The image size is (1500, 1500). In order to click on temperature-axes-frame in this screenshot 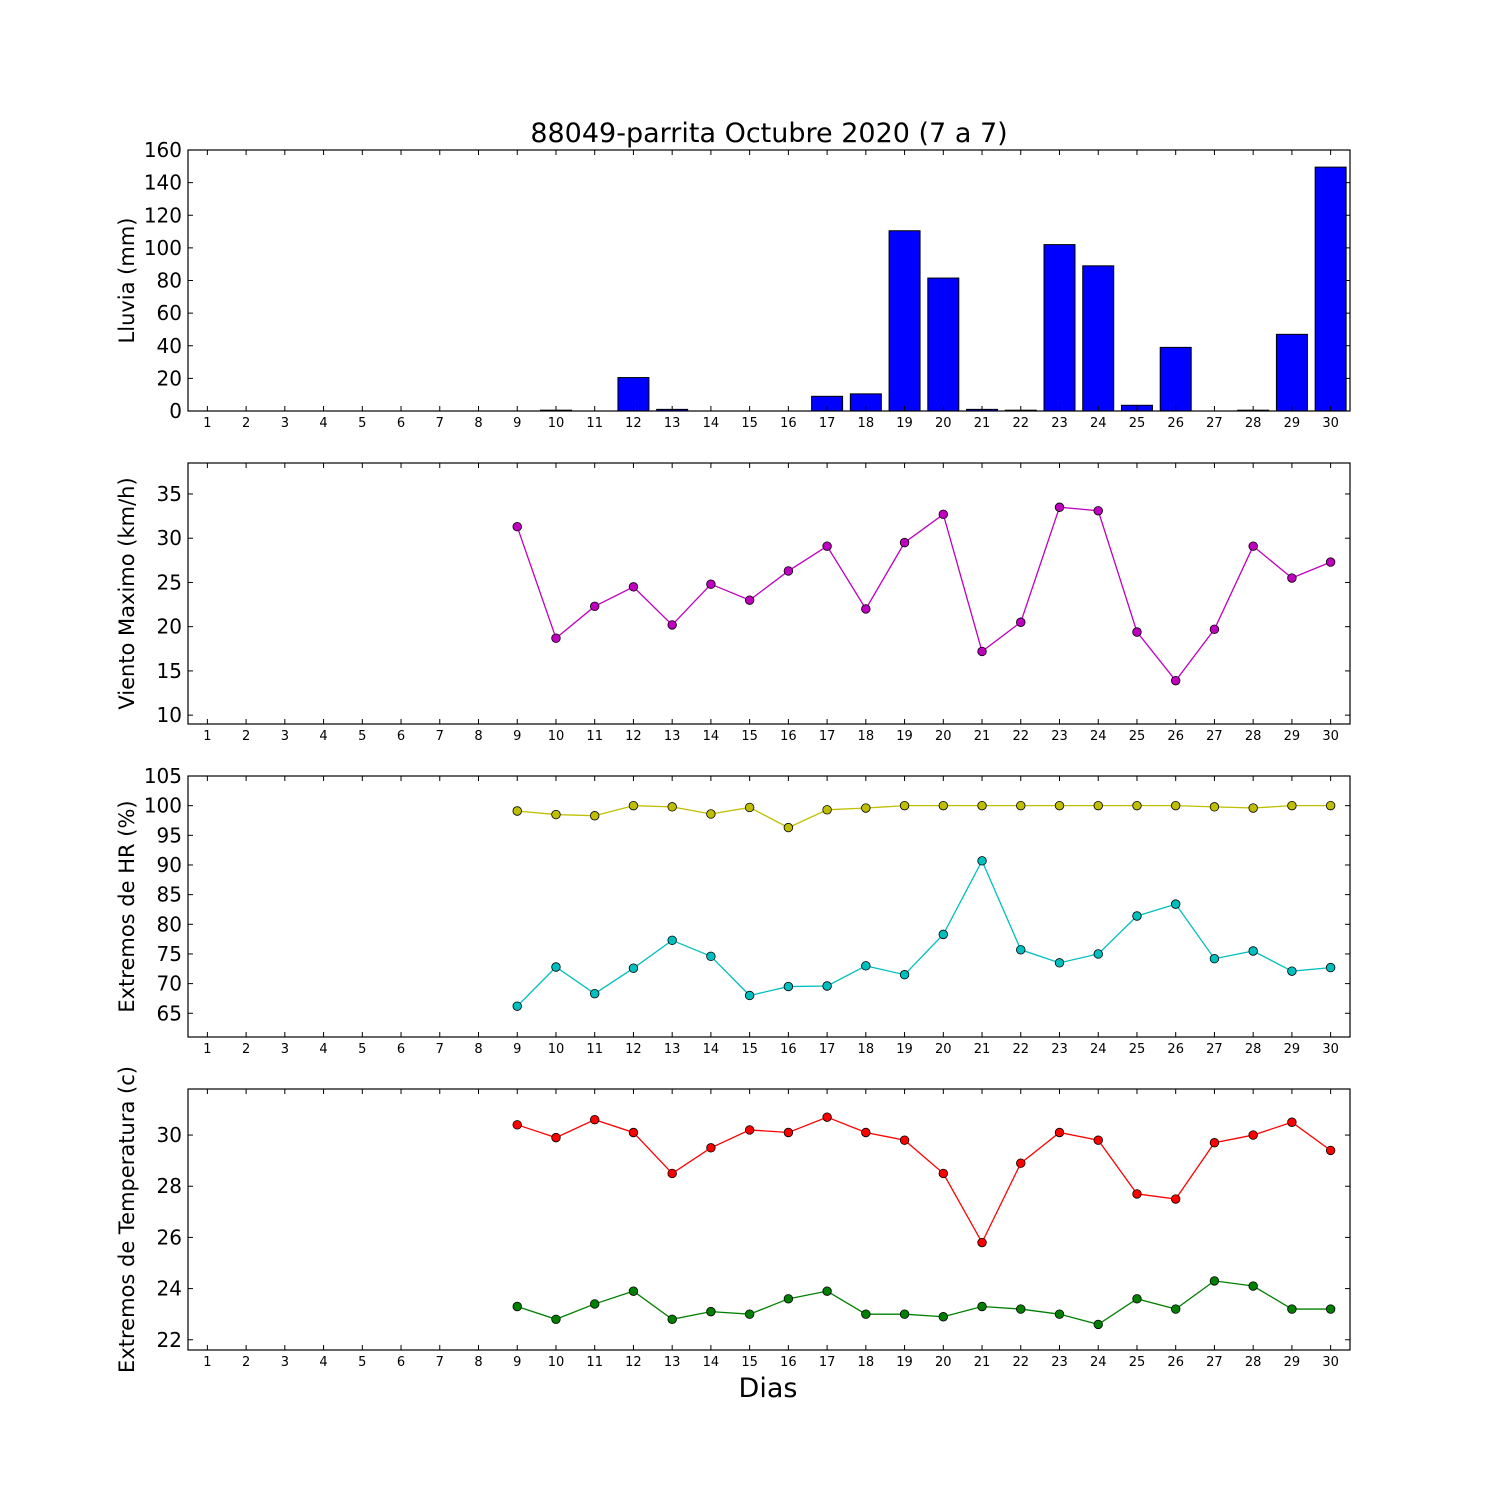, I will do `click(769, 1219)`.